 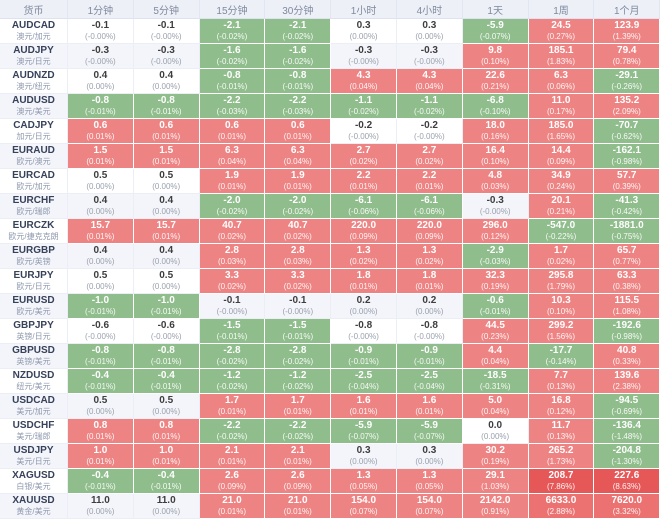 I want to click on heatmap-cell: 3.3 (0.02%), so click(x=232, y=281).